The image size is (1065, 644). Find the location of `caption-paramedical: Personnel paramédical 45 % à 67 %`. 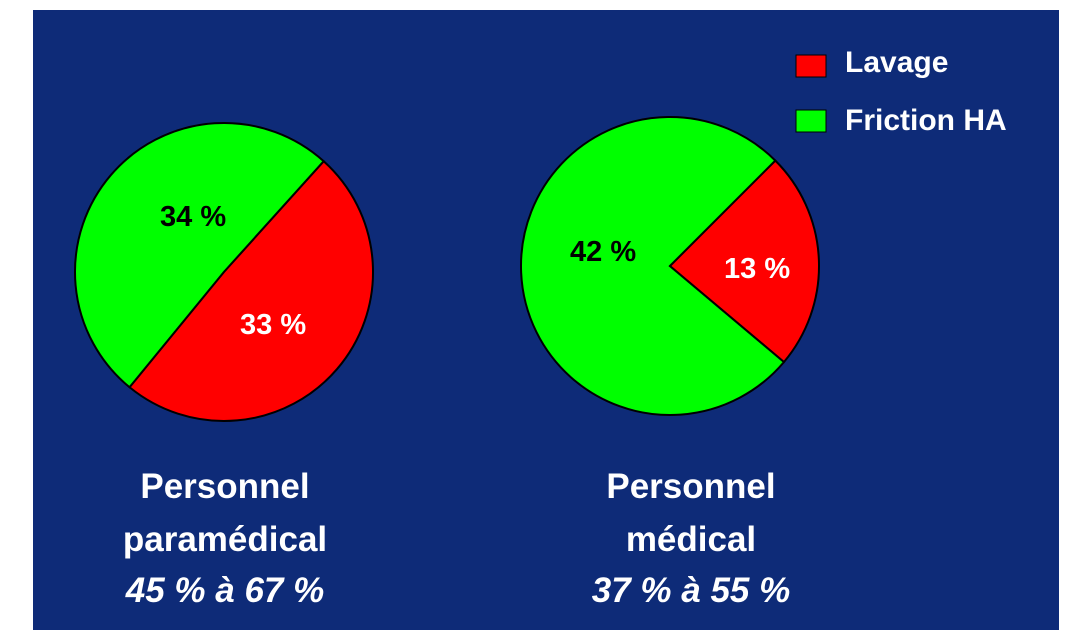

caption-paramedical: Personnel paramédical 45 % à 67 % is located at coordinates (225, 538).